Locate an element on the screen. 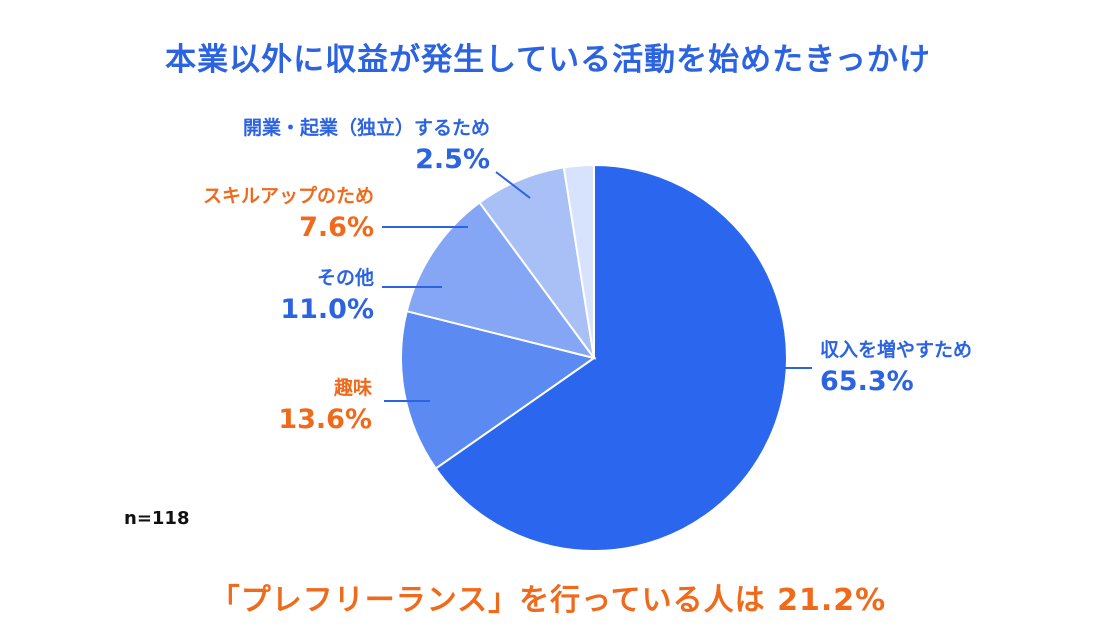 The image size is (1096, 644). slice-label-other: その他 11.0% is located at coordinates (327, 296).